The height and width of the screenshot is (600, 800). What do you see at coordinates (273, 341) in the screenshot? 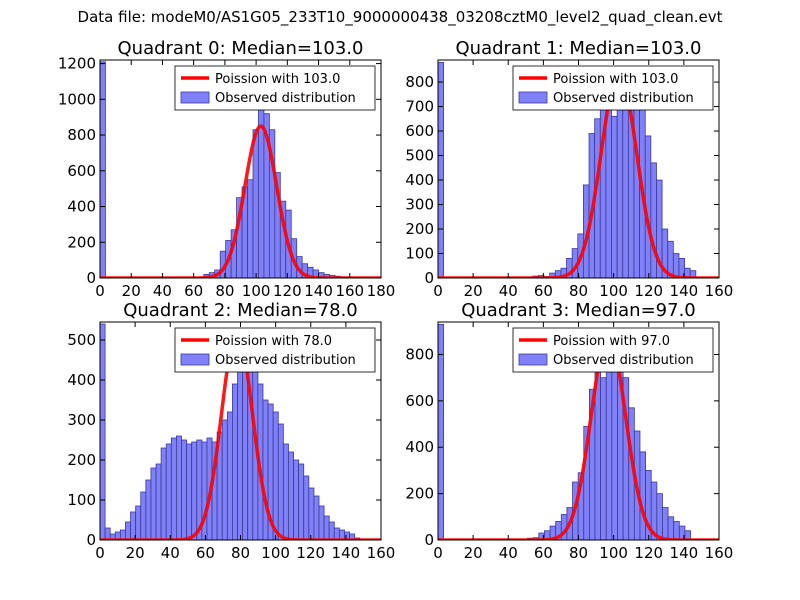
I see `legend-curve-label: Poission with 78.0` at bounding box center [273, 341].